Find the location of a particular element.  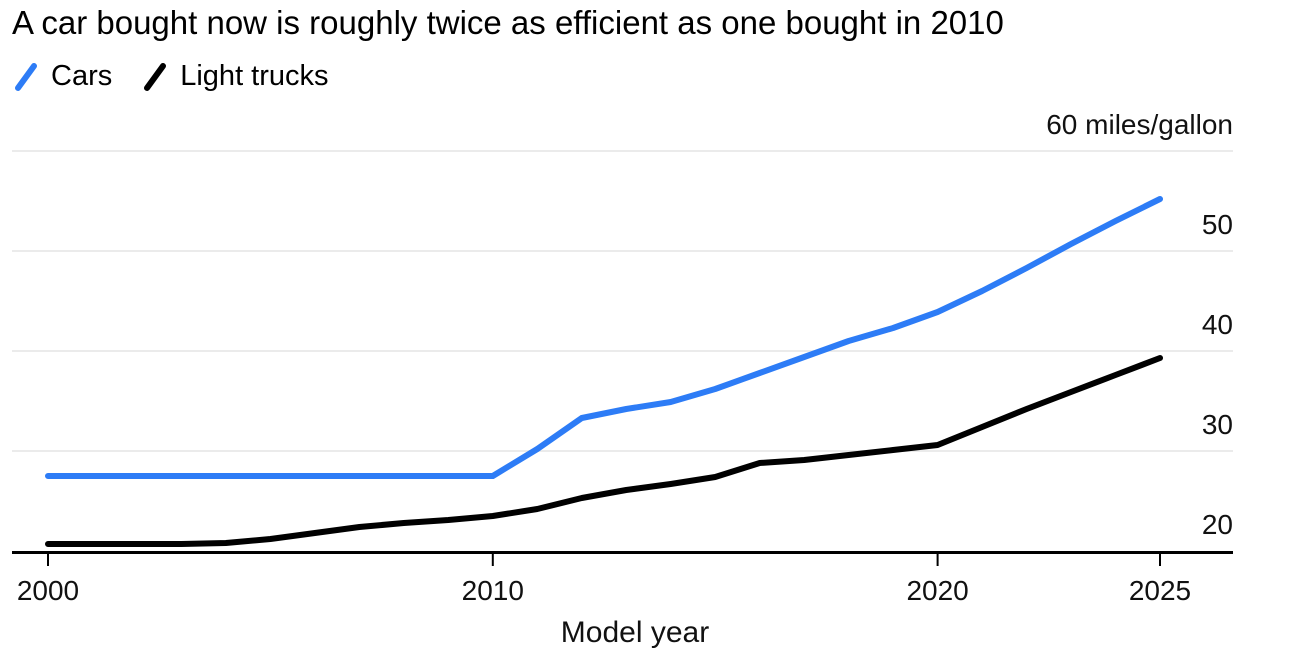

x-tick-label-2000: 2000 is located at coordinates (48, 590).